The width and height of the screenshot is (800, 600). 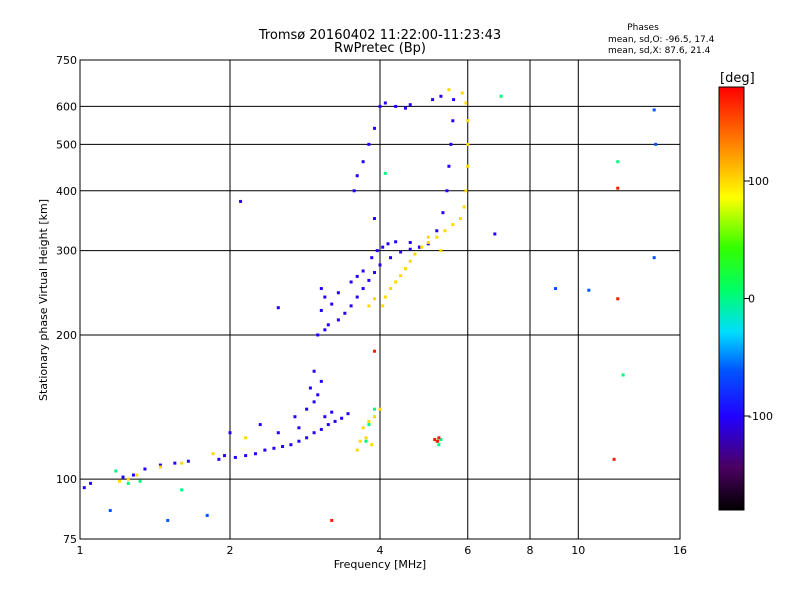 What do you see at coordinates (530, 550) in the screenshot?
I see `x-tick-label: 8` at bounding box center [530, 550].